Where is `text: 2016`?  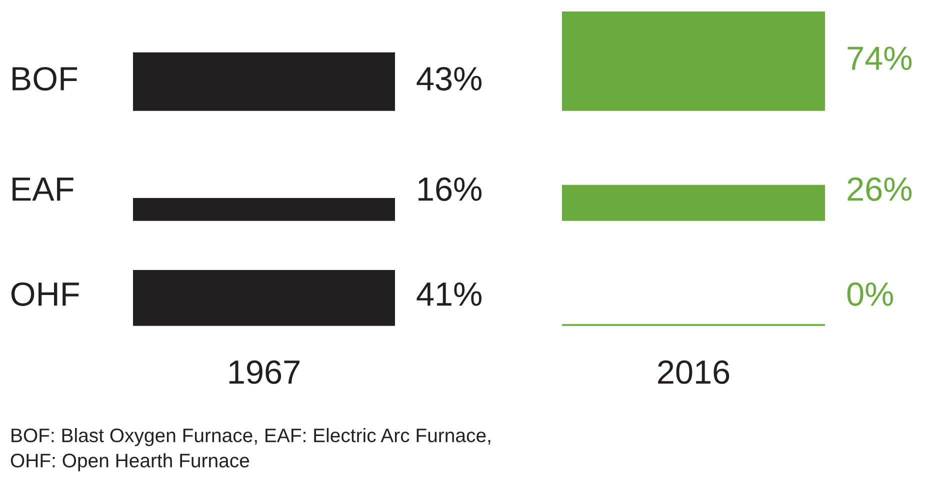 text: 2016 is located at coordinates (694, 372).